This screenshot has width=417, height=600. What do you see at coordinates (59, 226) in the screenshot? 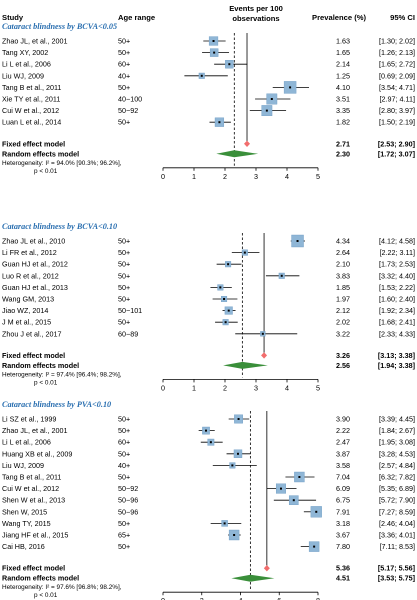
I see `section-title: Cataract blindness by BCVA<0.10` at bounding box center [59, 226].